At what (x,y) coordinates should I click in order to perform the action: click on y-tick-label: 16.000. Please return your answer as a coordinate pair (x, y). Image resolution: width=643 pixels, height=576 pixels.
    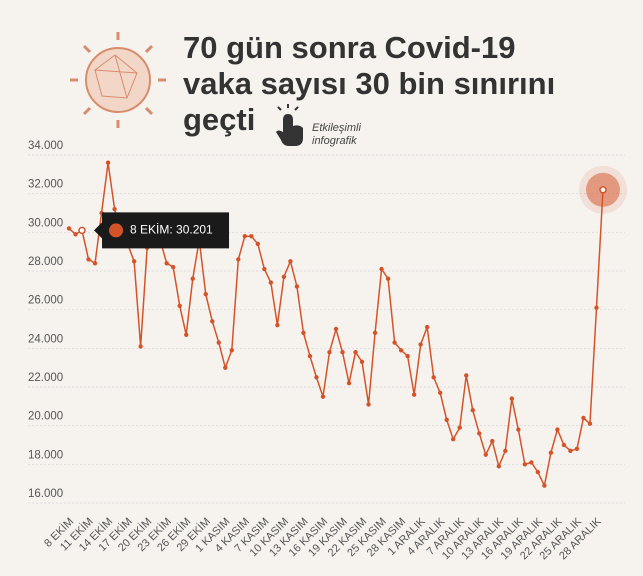
    Looking at the image, I should click on (45, 494).